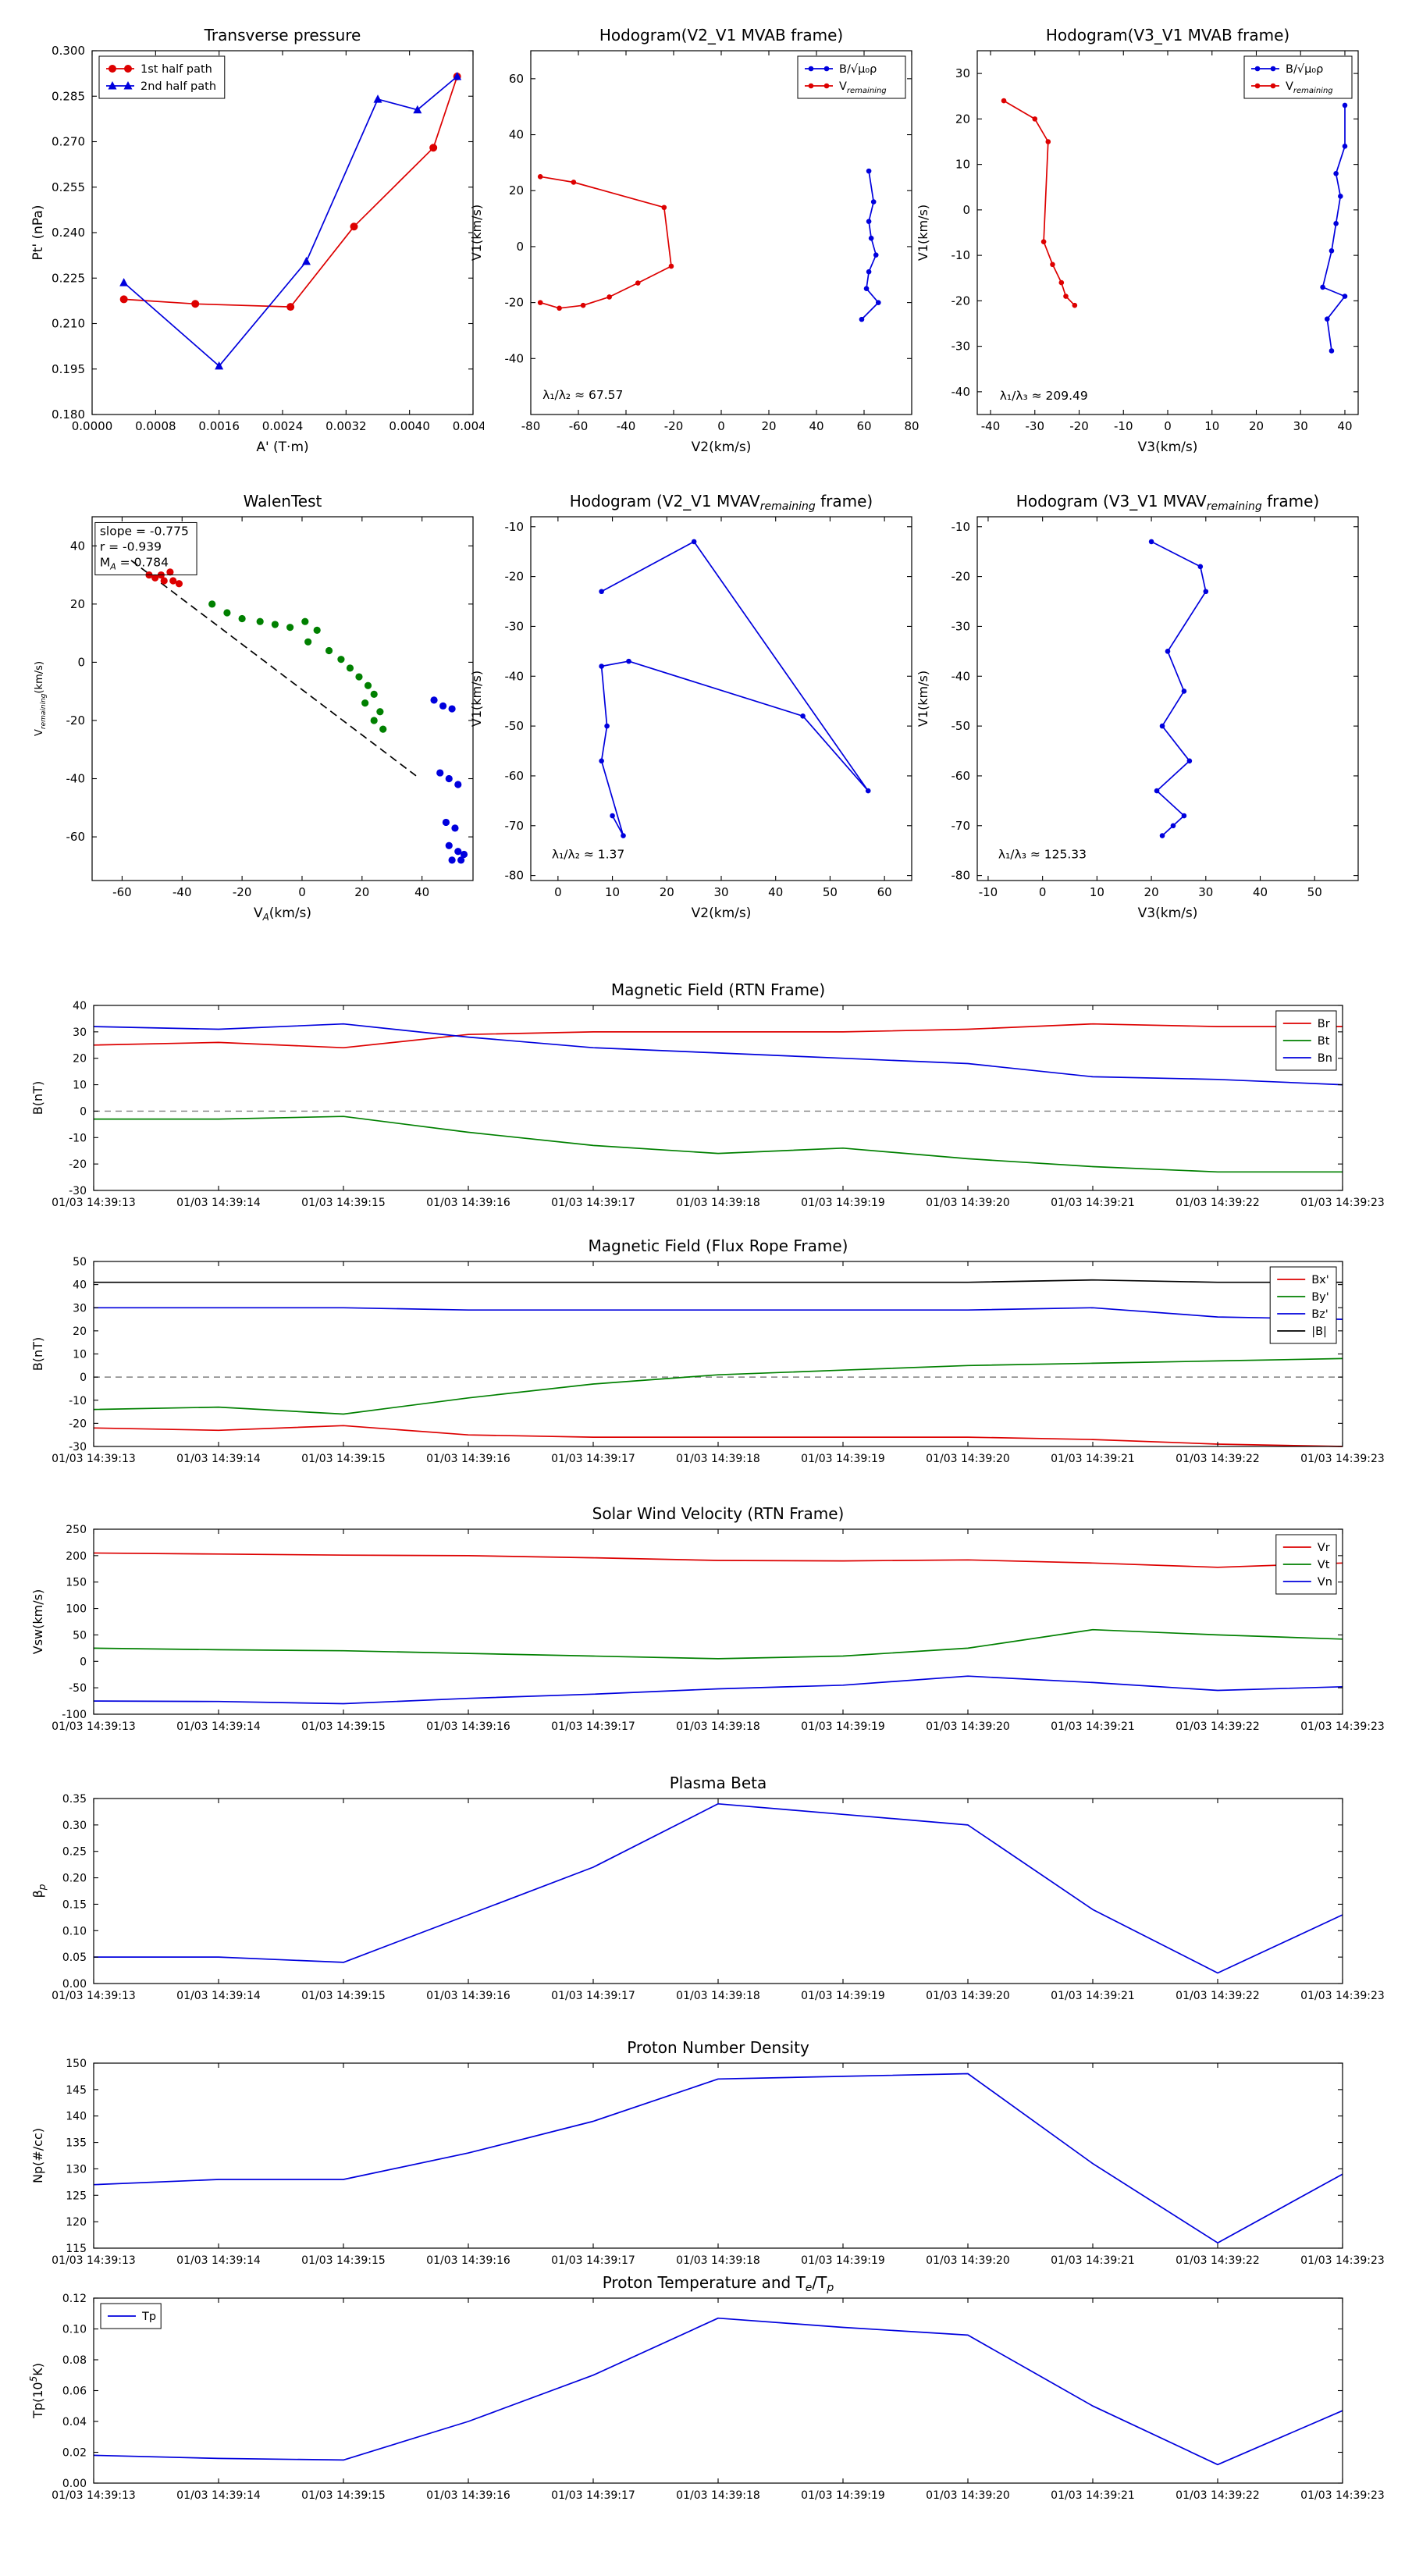 This screenshot has height=2576, width=1405. What do you see at coordinates (76, 2169) in the screenshot?
I see `svg-text: 130` at bounding box center [76, 2169].